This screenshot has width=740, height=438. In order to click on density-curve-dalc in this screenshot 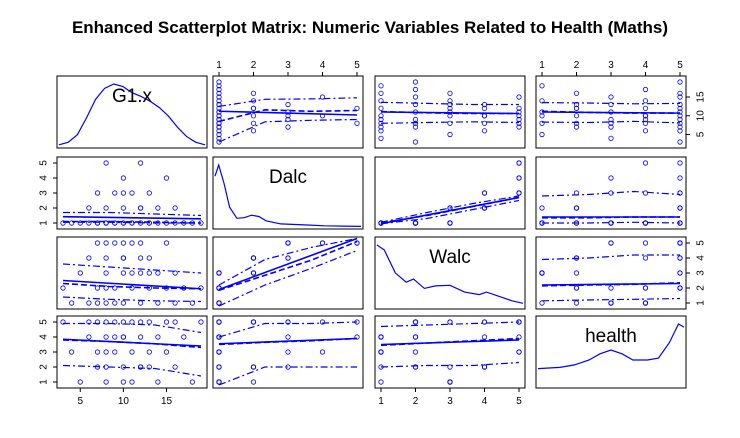, I will do `click(288, 194)`.